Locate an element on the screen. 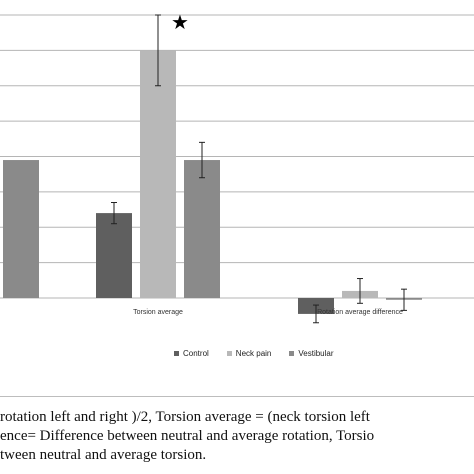 The width and height of the screenshot is (474, 474). legend-label-control: Control is located at coordinates (196, 353).